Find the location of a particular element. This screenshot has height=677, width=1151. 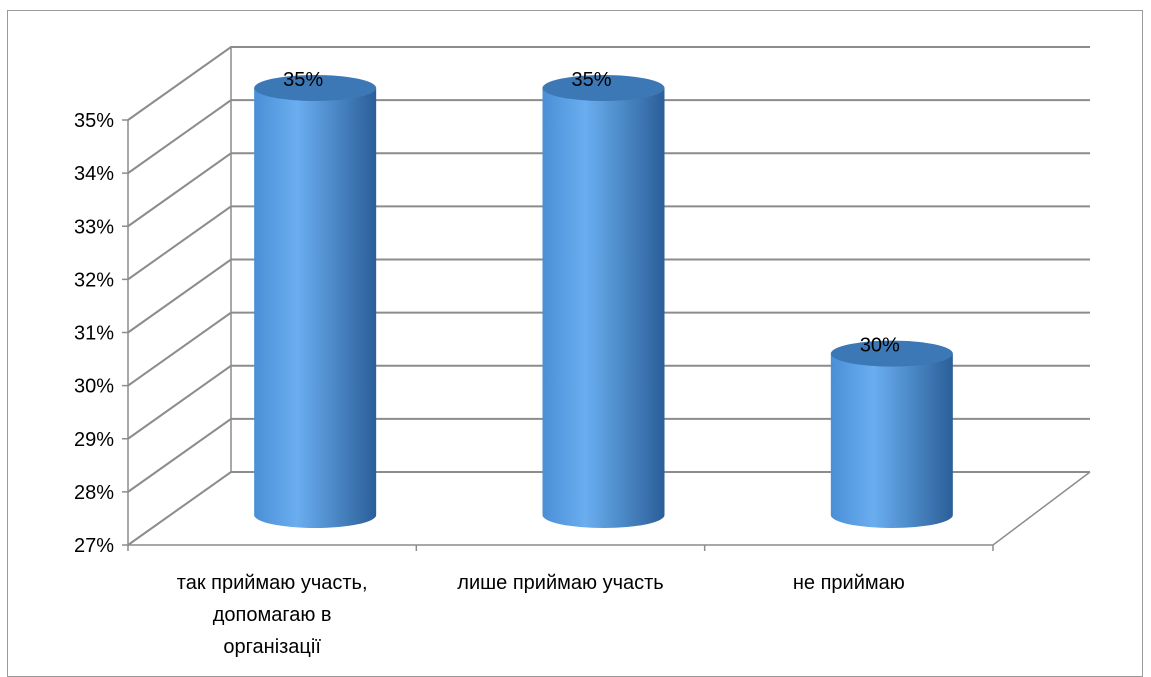

y-axis: 27% 28% 29% 30% 31% 32% 33% 34% 35% is located at coordinates (101, 333).